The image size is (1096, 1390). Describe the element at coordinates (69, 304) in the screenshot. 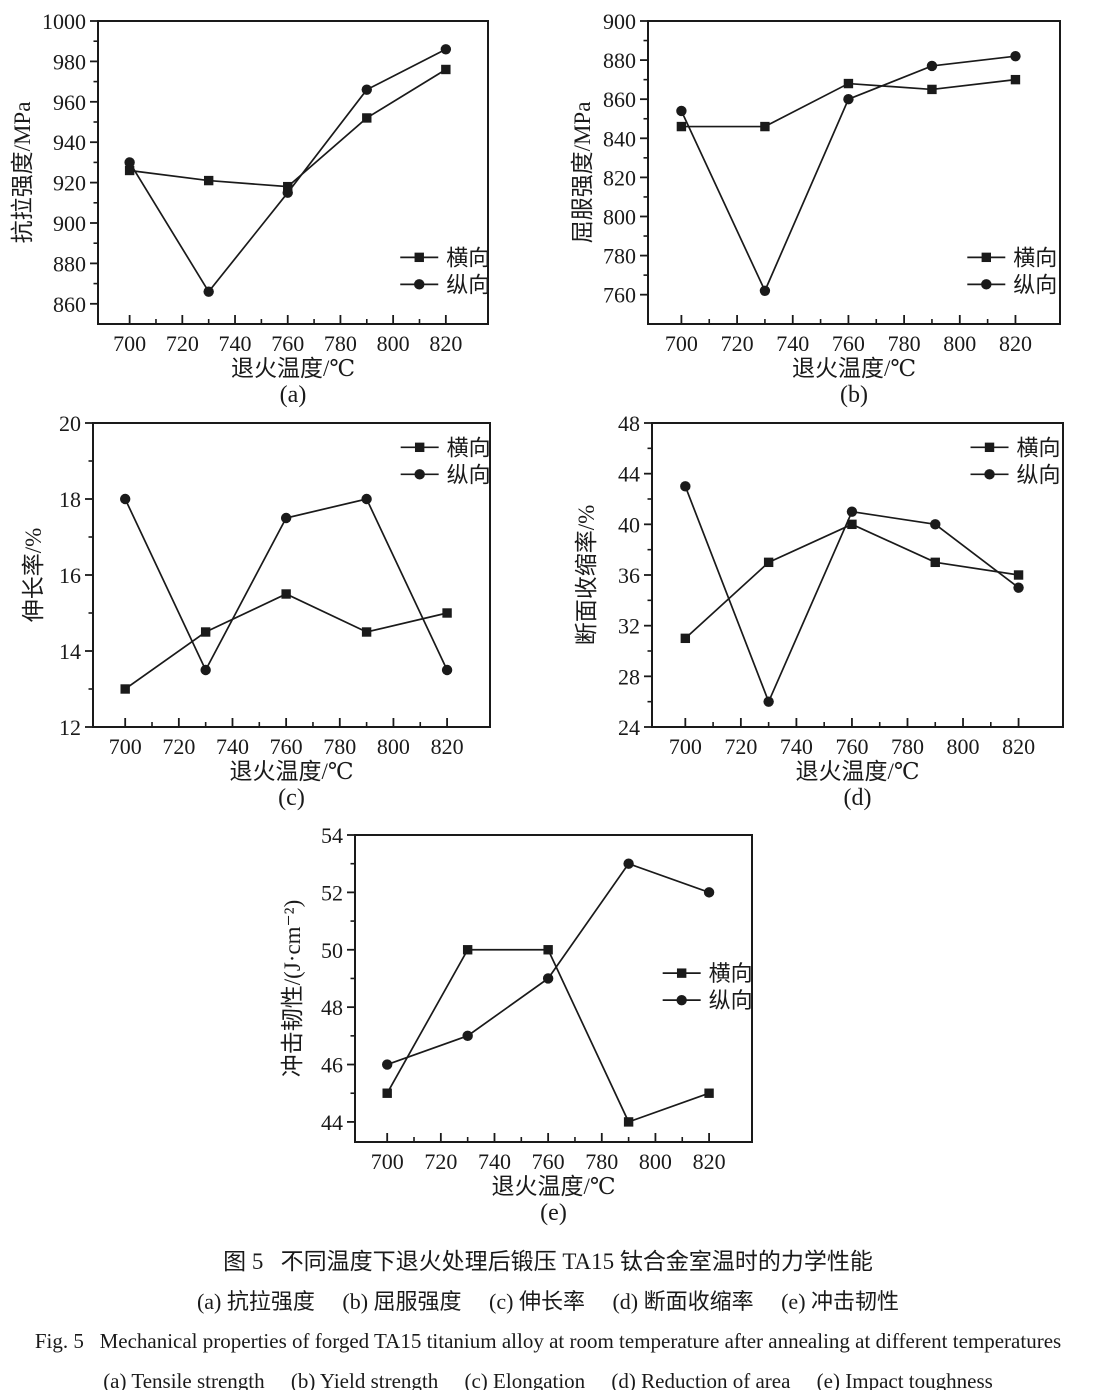

I see `y-tick-label: 860` at that location.